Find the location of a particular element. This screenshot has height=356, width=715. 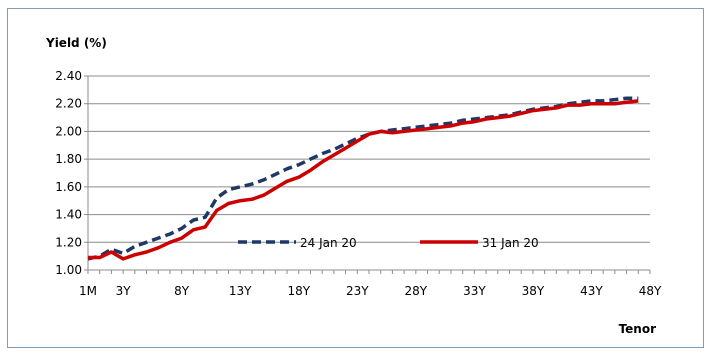

legend-label-2: 31 Jan 20 is located at coordinates (510, 243).